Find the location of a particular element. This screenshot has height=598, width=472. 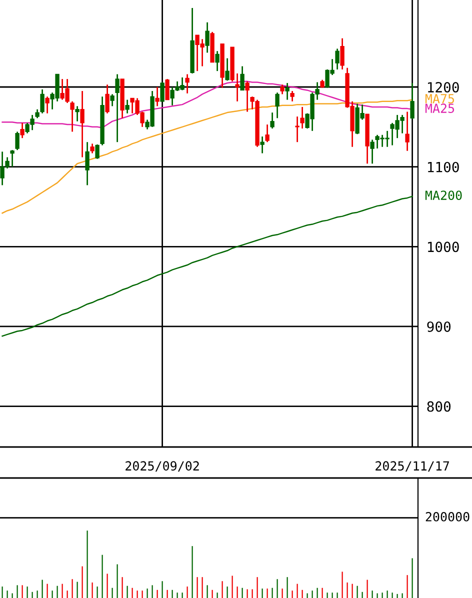

series-label: MA25 is located at coordinates (439, 109).